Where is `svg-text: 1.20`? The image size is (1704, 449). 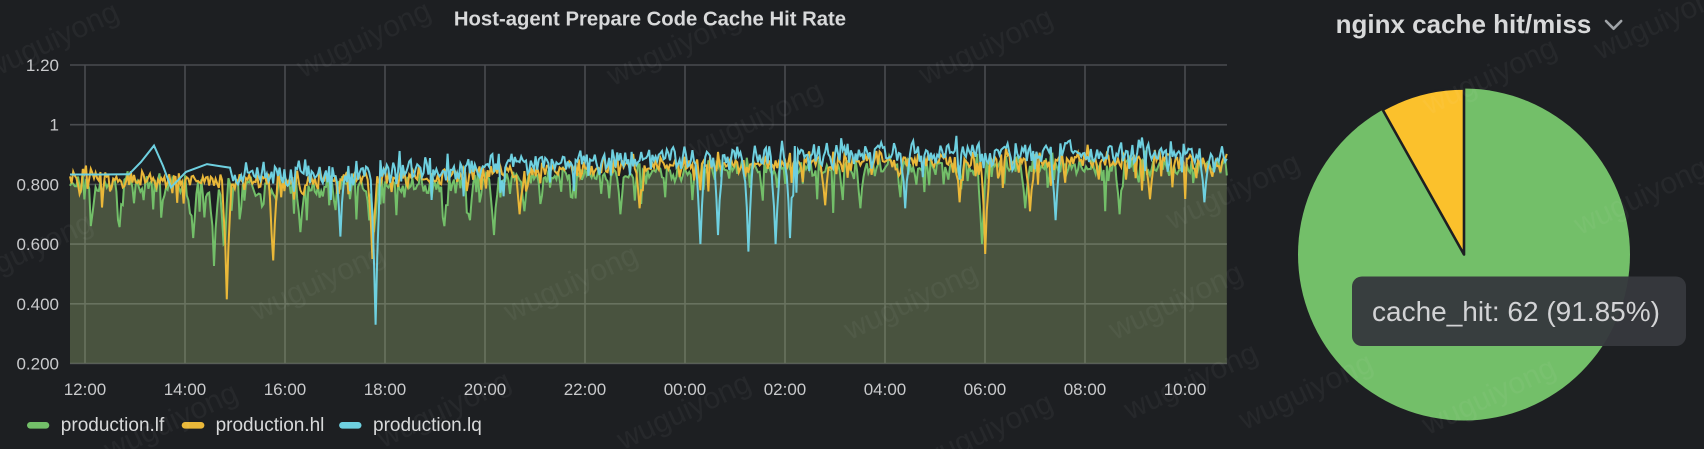
svg-text: 1.20 is located at coordinates (42, 65).